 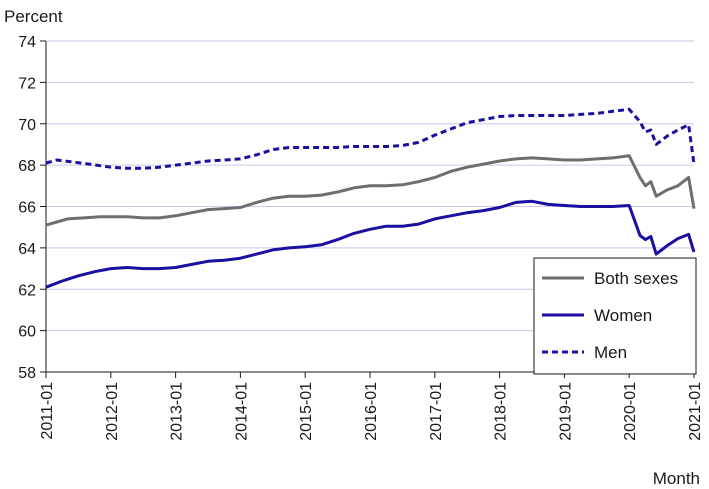 I want to click on x-tick-label: 2017-01, so click(x=436, y=411).